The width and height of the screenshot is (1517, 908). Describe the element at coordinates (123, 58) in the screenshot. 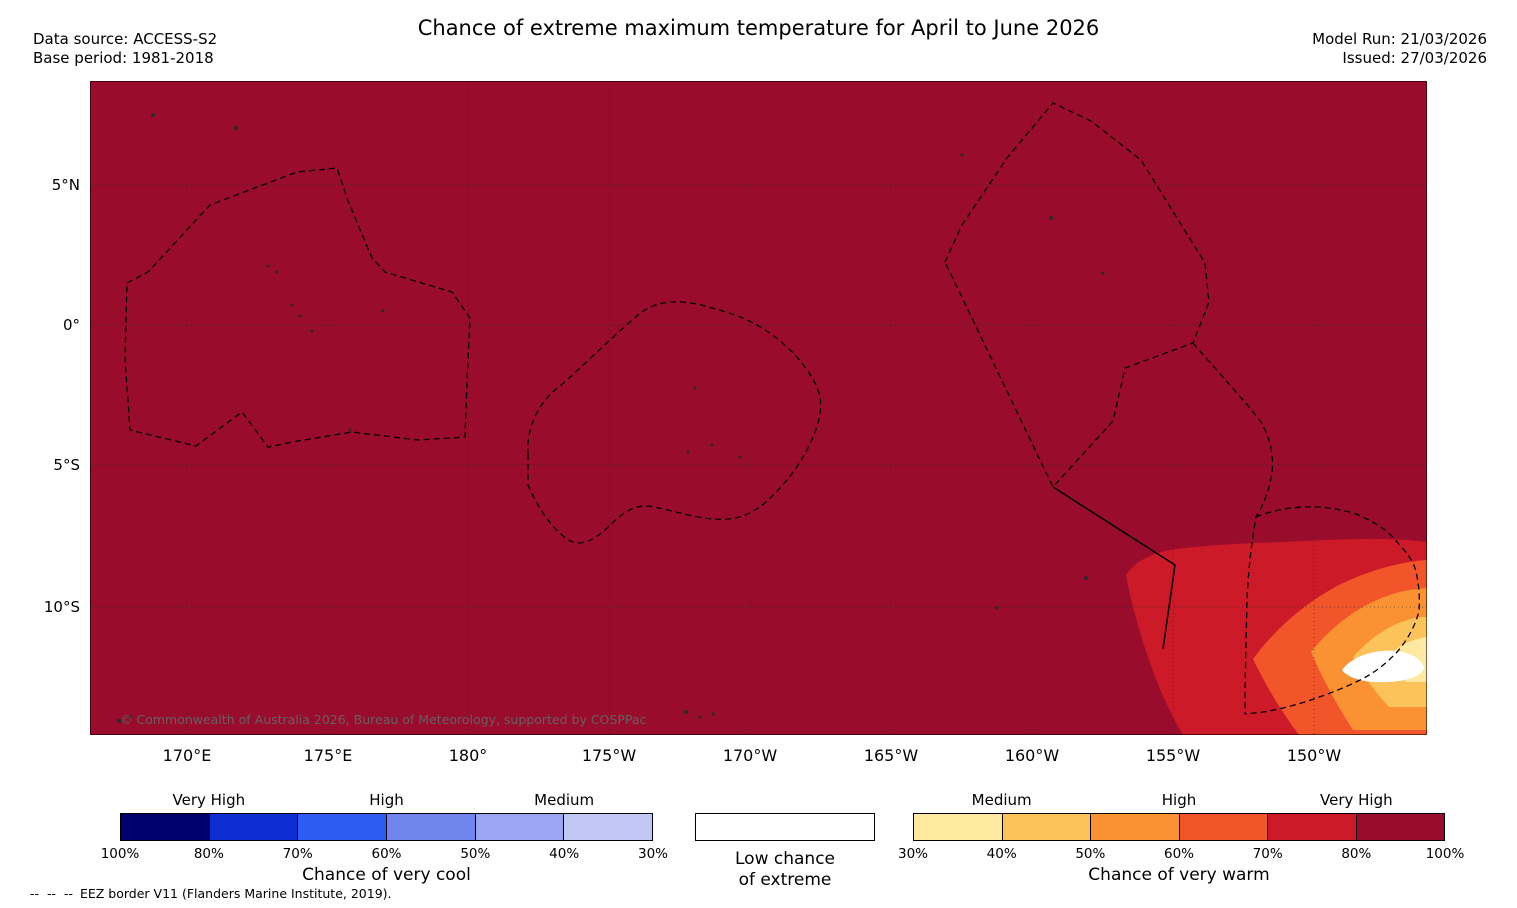

I see `base-period-text: Base period: 1981-2018` at that location.